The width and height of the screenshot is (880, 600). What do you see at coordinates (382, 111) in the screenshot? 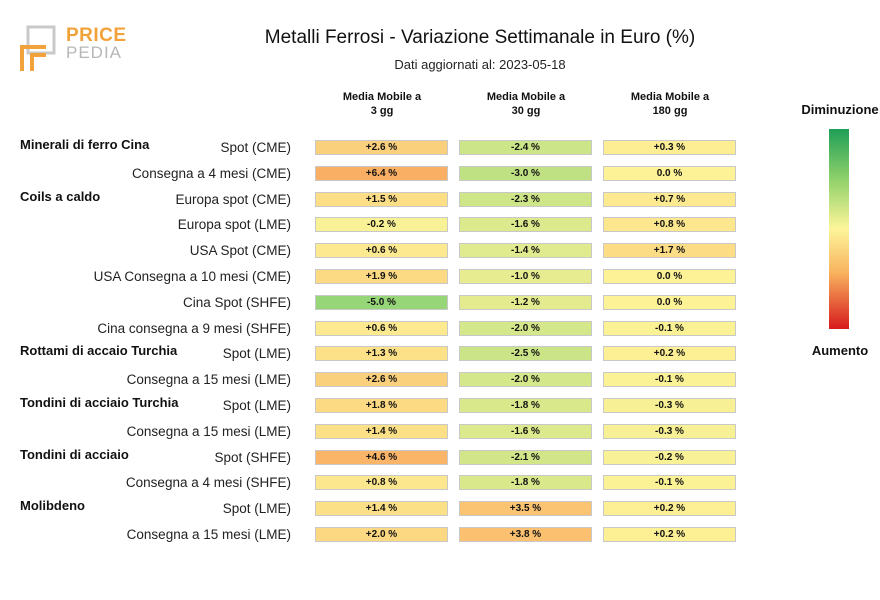
I see `column-header-line2: 3 gg` at bounding box center [382, 111].